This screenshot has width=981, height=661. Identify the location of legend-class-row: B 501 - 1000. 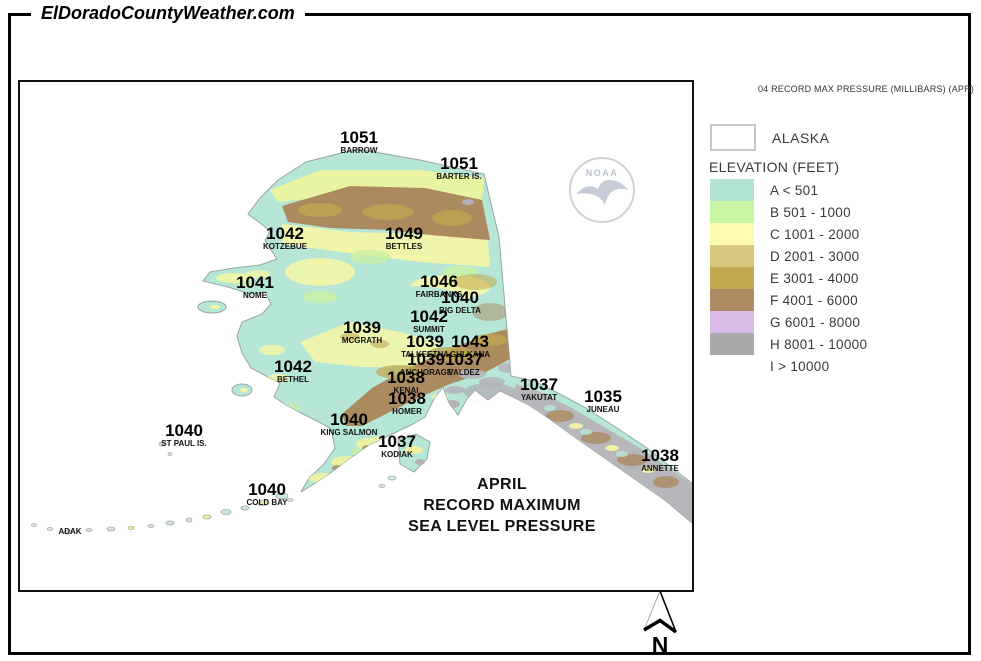
(843, 212).